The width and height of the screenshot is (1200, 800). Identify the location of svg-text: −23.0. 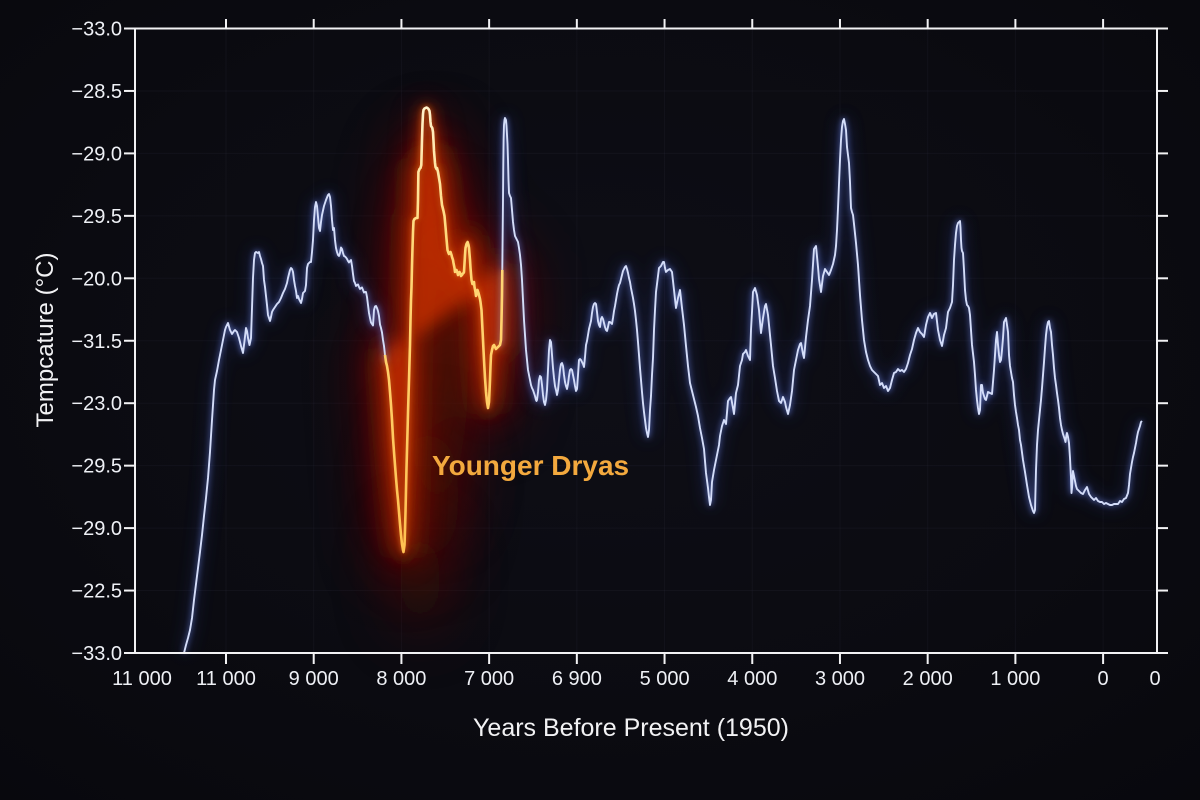
(96, 404).